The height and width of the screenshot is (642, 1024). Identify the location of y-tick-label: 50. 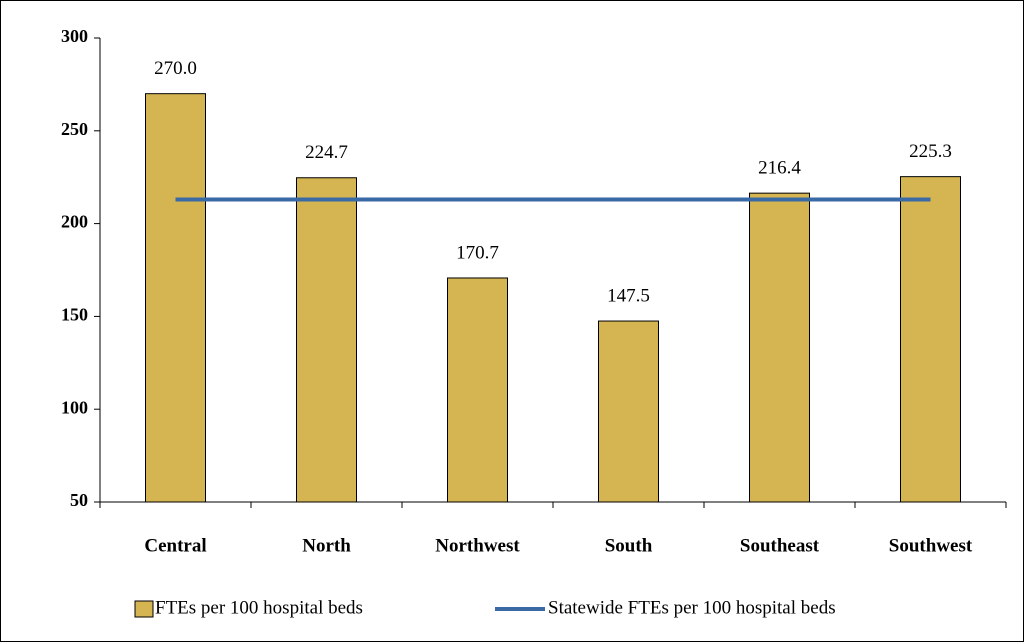
(79, 500).